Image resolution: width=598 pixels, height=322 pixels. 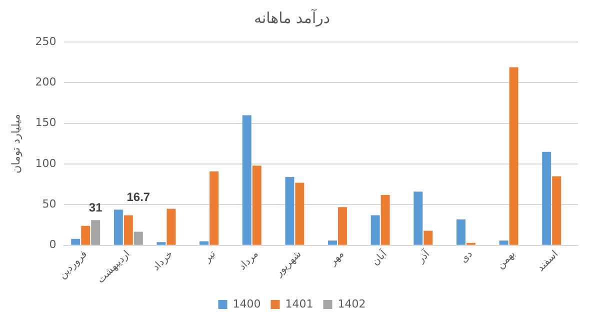 What do you see at coordinates (45, 41) in the screenshot?
I see `y-tick-label: 250` at bounding box center [45, 41].